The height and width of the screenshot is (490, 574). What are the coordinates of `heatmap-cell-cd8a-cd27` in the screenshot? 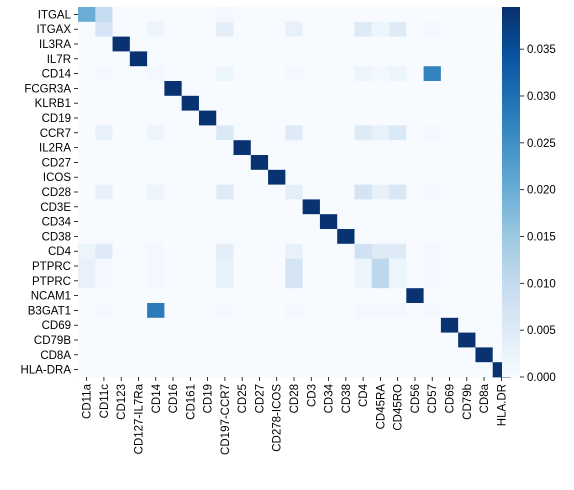 It's located at (259, 355).